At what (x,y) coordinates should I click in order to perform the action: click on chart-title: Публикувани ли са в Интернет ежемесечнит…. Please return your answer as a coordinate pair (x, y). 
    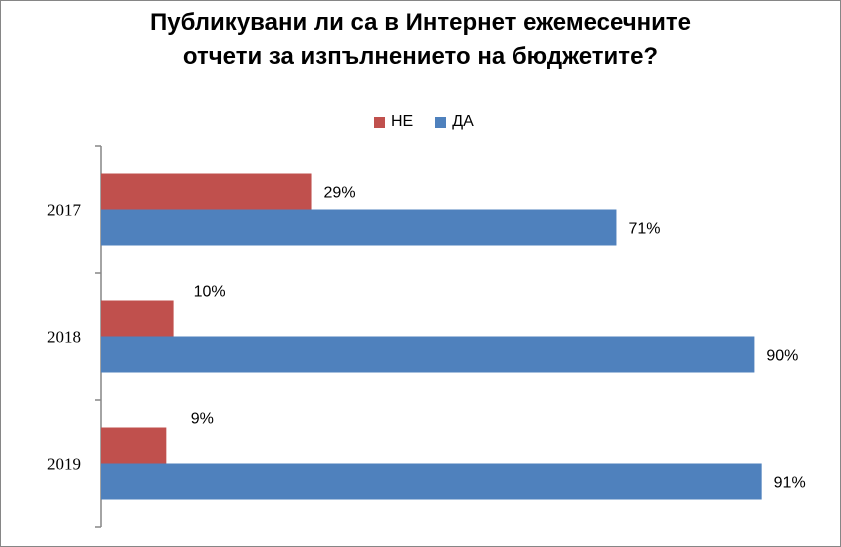
    Looking at the image, I should click on (420, 40).